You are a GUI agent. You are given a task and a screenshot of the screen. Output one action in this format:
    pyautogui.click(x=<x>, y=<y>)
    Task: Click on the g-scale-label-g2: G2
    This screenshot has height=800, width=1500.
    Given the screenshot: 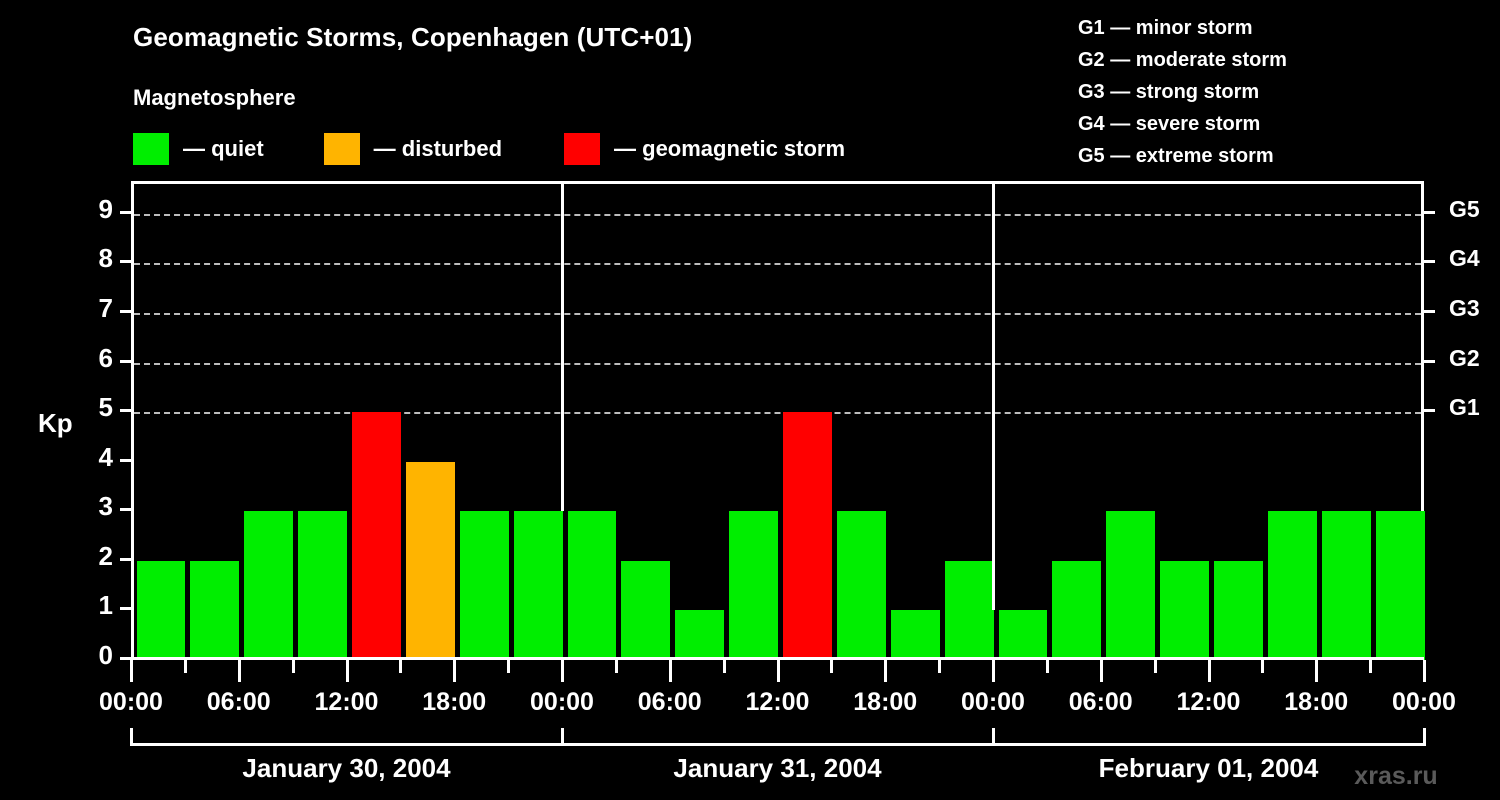 What is the action you would take?
    pyautogui.click(x=1464, y=357)
    